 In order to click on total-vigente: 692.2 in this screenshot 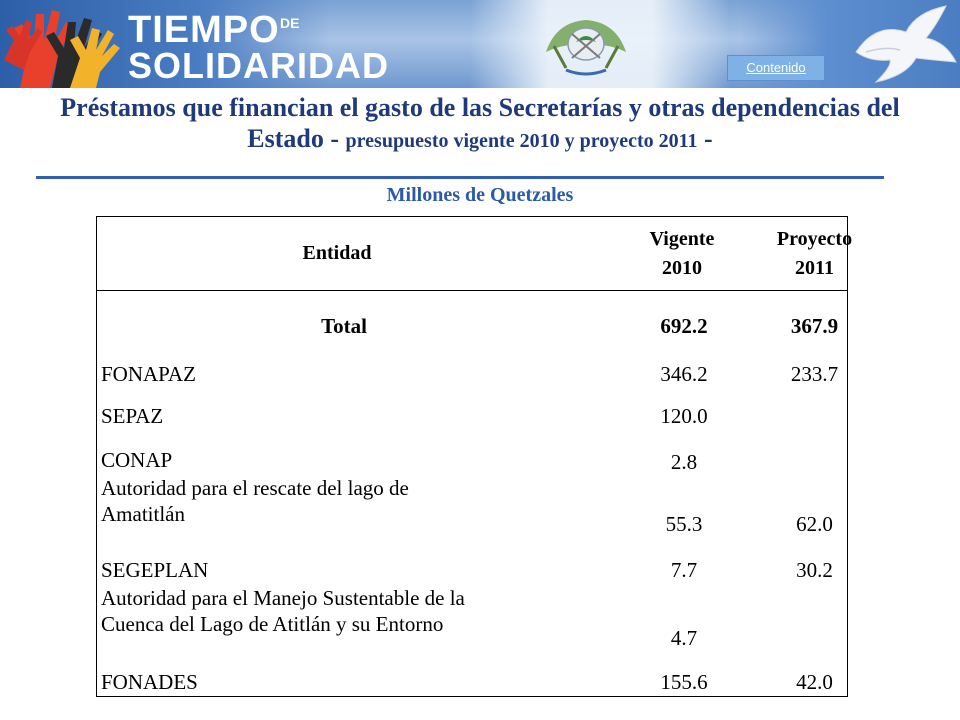, I will do `click(684, 326)`.